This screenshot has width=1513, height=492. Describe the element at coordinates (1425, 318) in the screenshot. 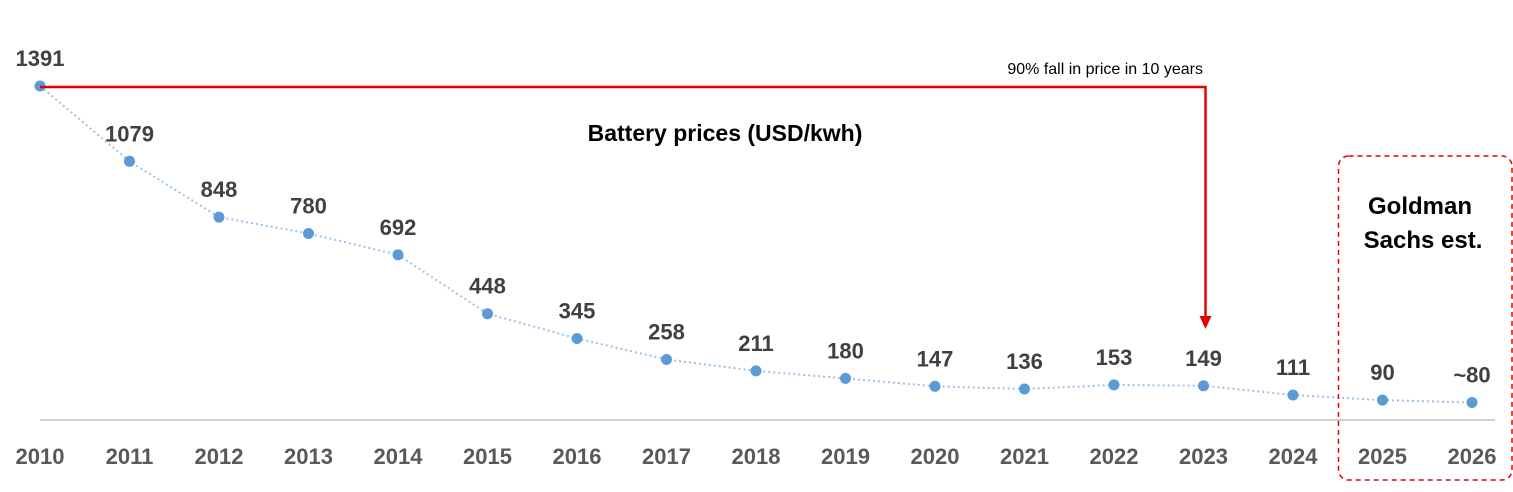

I see `estimate-box` at that location.